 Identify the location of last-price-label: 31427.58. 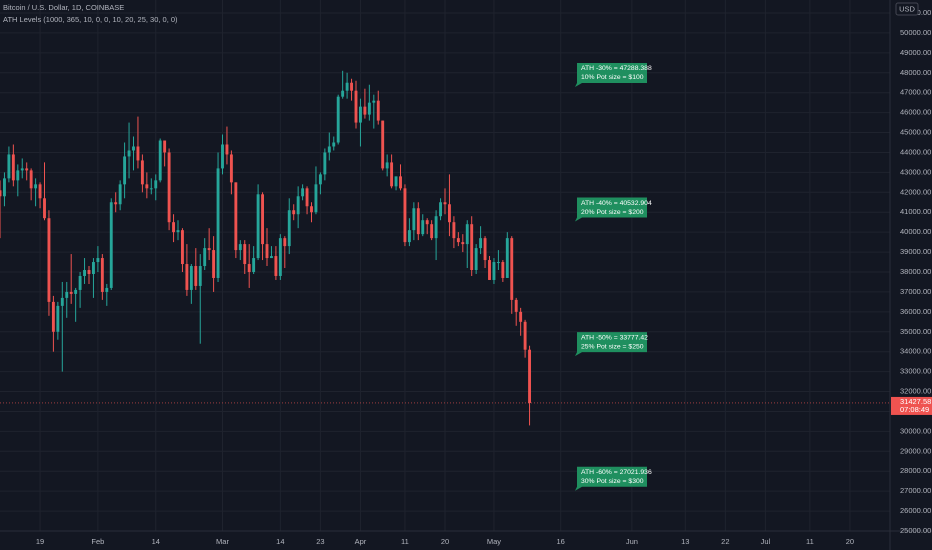
(915, 401).